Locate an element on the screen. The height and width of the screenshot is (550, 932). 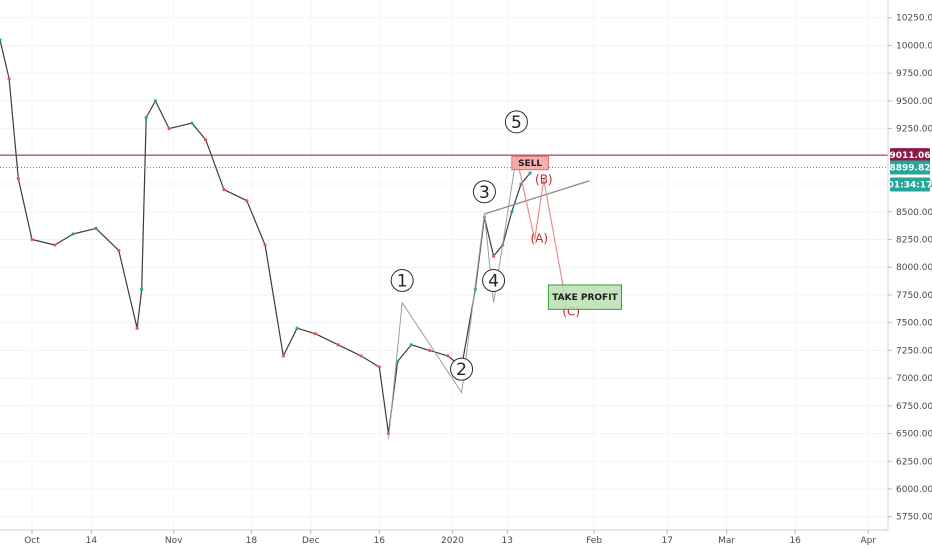
price-badge-label: 01:34:17 is located at coordinates (910, 185).